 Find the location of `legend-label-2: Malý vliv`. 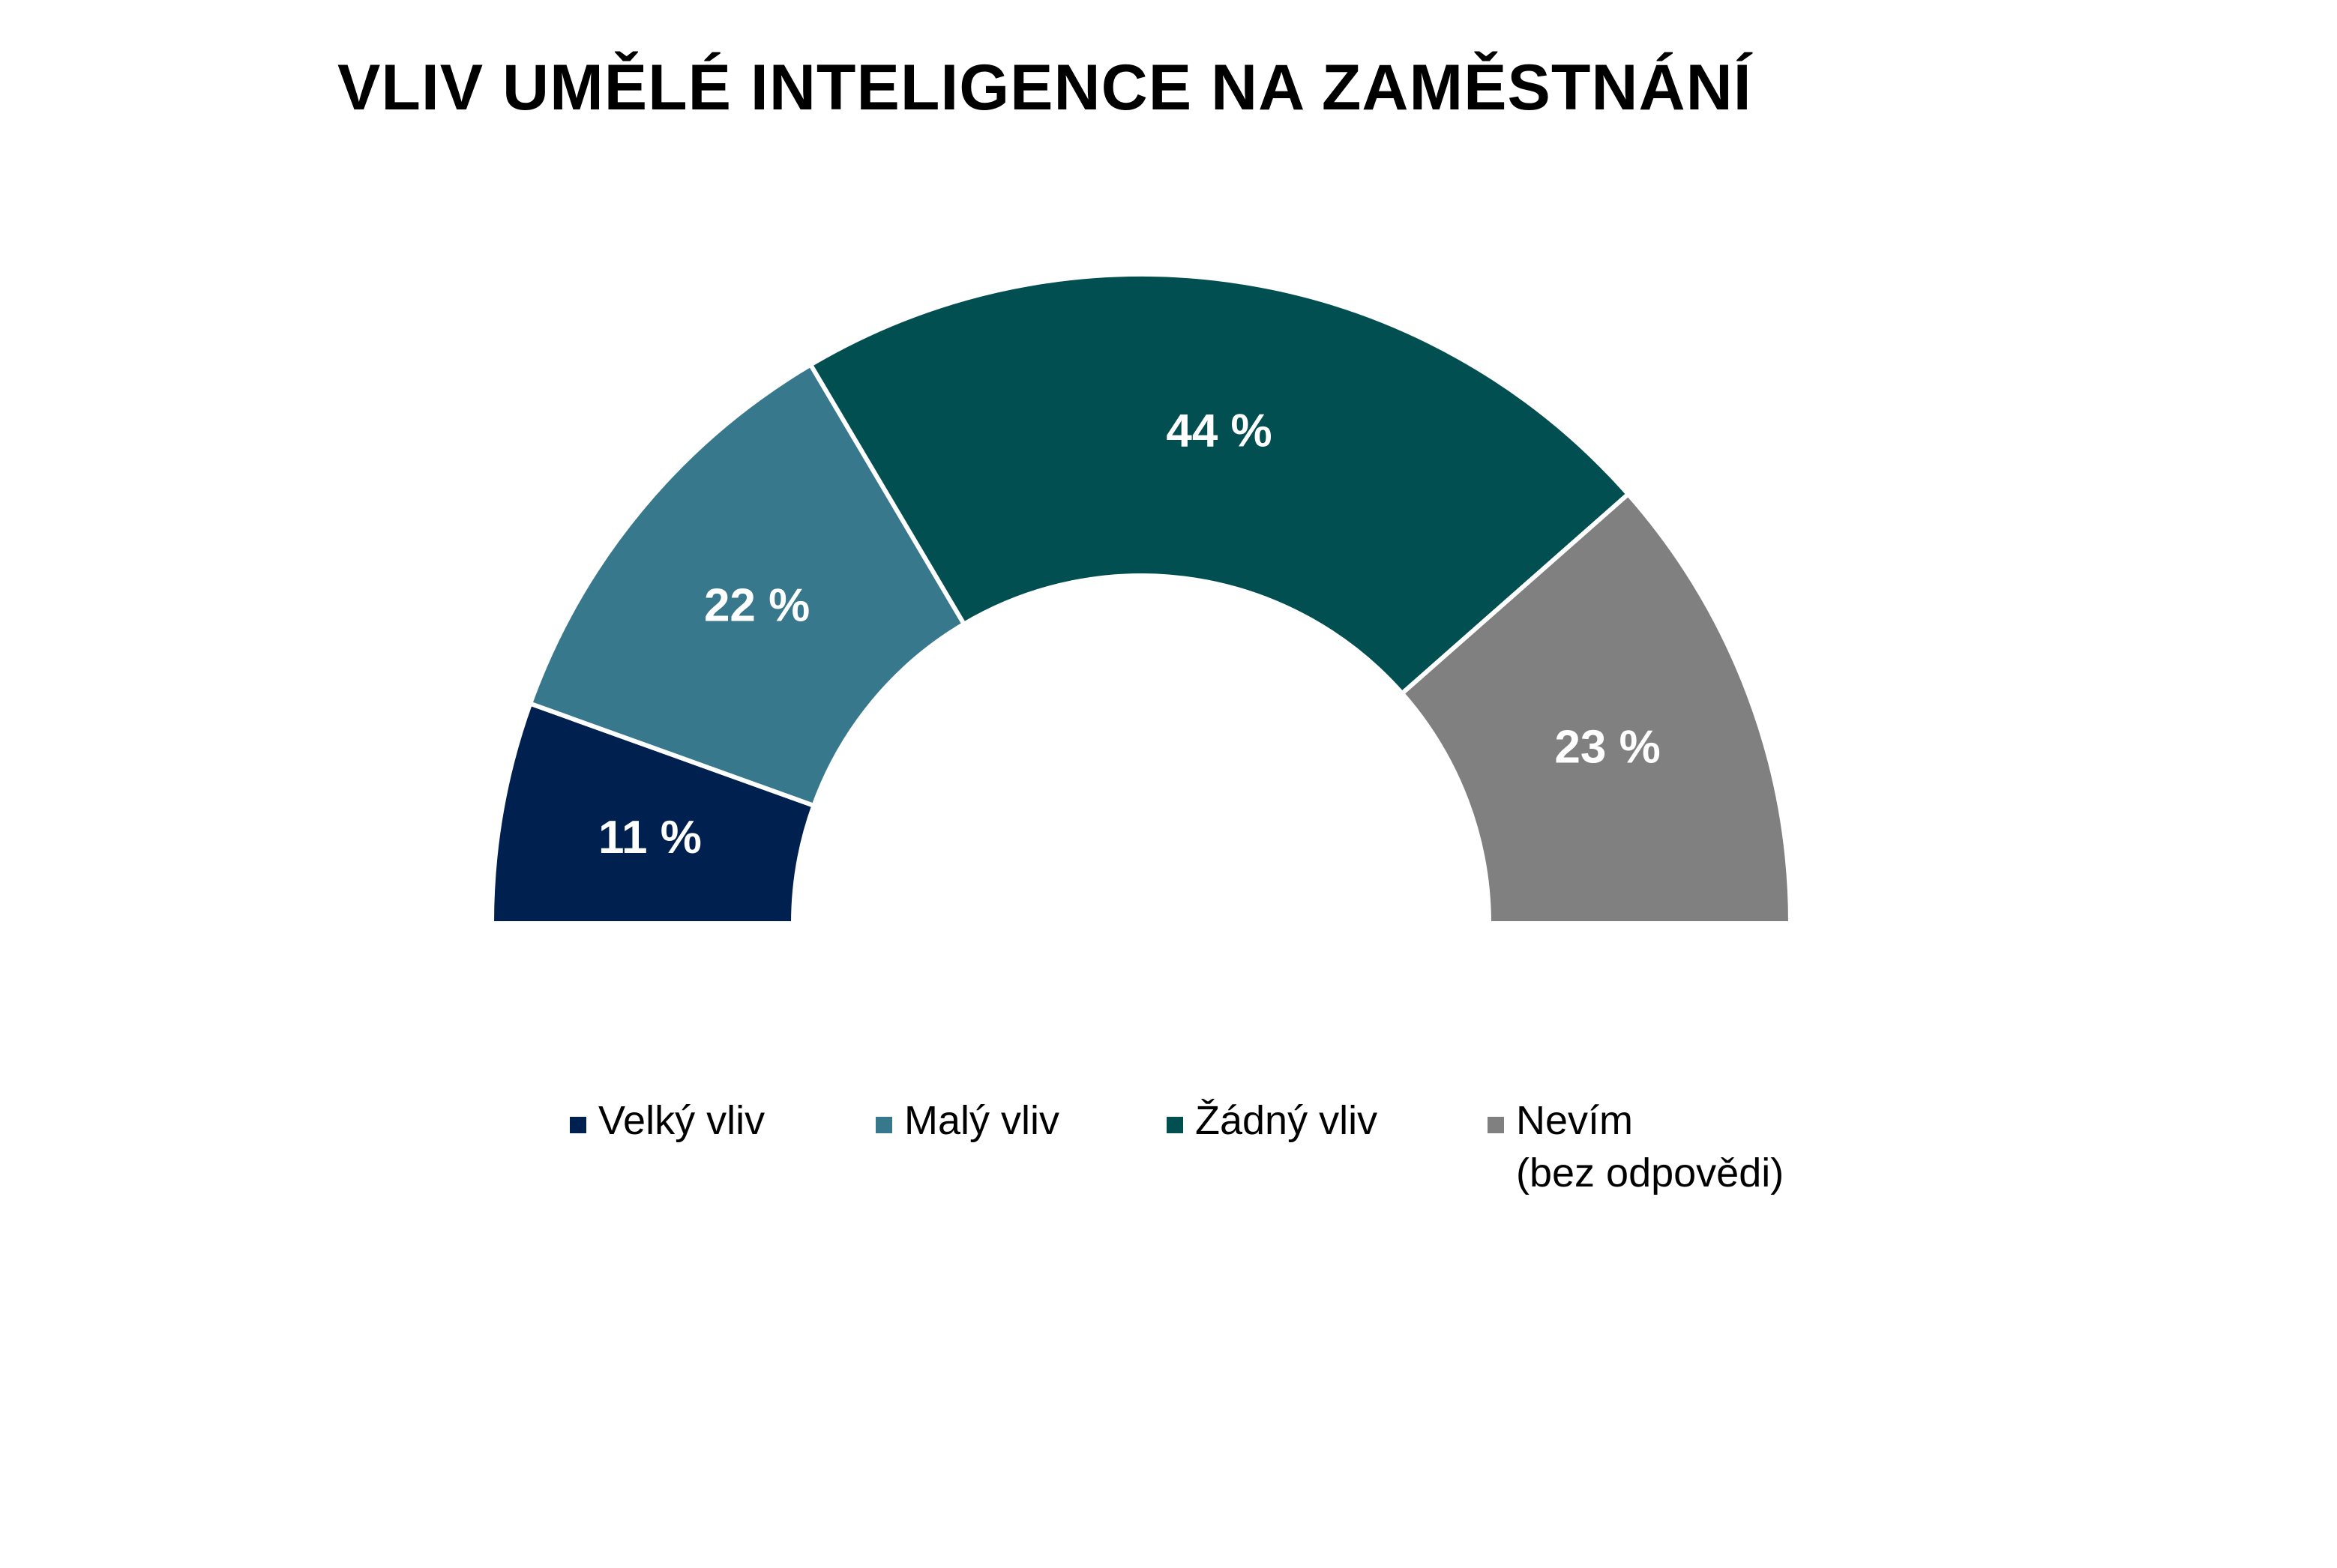

legend-label-2: Malý vliv is located at coordinates (982, 1120).